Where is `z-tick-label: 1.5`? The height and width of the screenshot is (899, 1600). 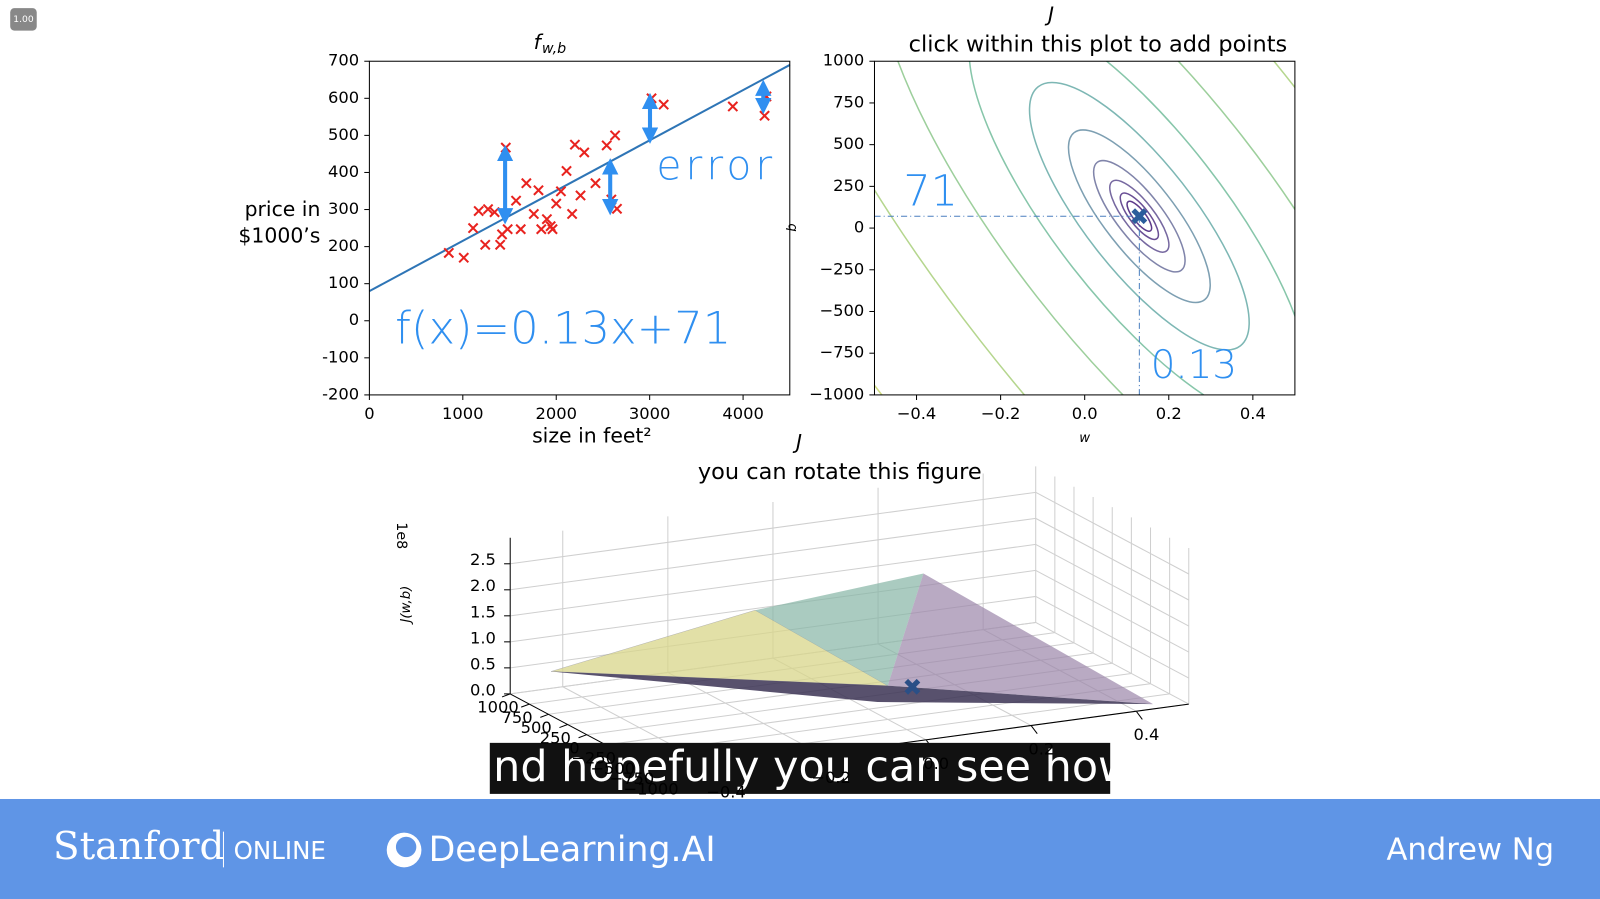 z-tick-label: 1.5 is located at coordinates (483, 611).